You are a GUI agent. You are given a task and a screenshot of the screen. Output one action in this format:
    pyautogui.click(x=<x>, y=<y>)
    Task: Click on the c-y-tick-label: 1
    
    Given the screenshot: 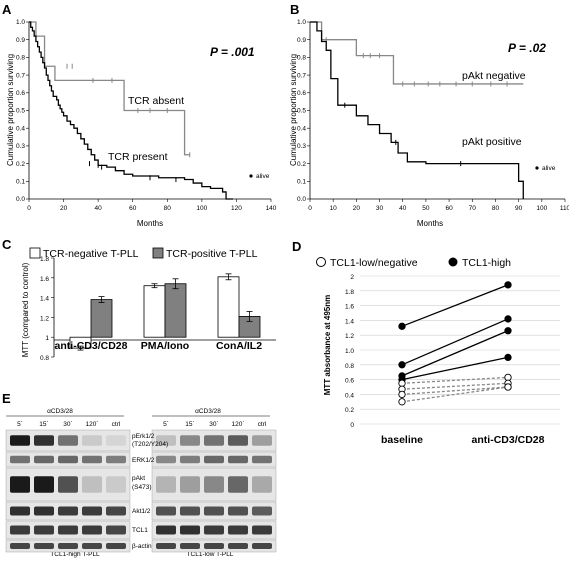 What is the action you would take?
    pyautogui.click(x=47, y=338)
    